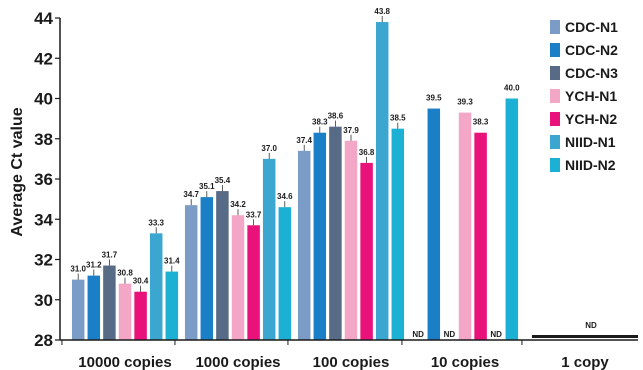 This screenshot has width=643, height=370. I want to click on data-label: 33.7, so click(254, 214).